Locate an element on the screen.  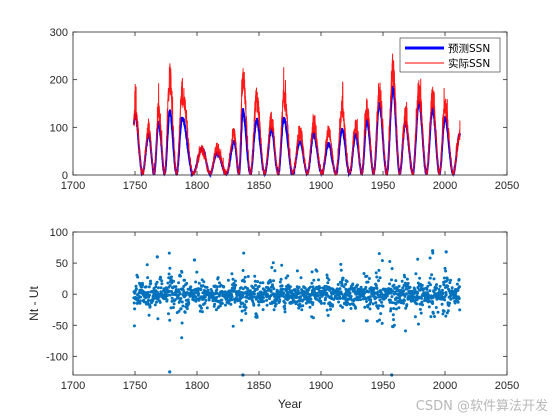
x-axis-label: Year is located at coordinates (290, 404).